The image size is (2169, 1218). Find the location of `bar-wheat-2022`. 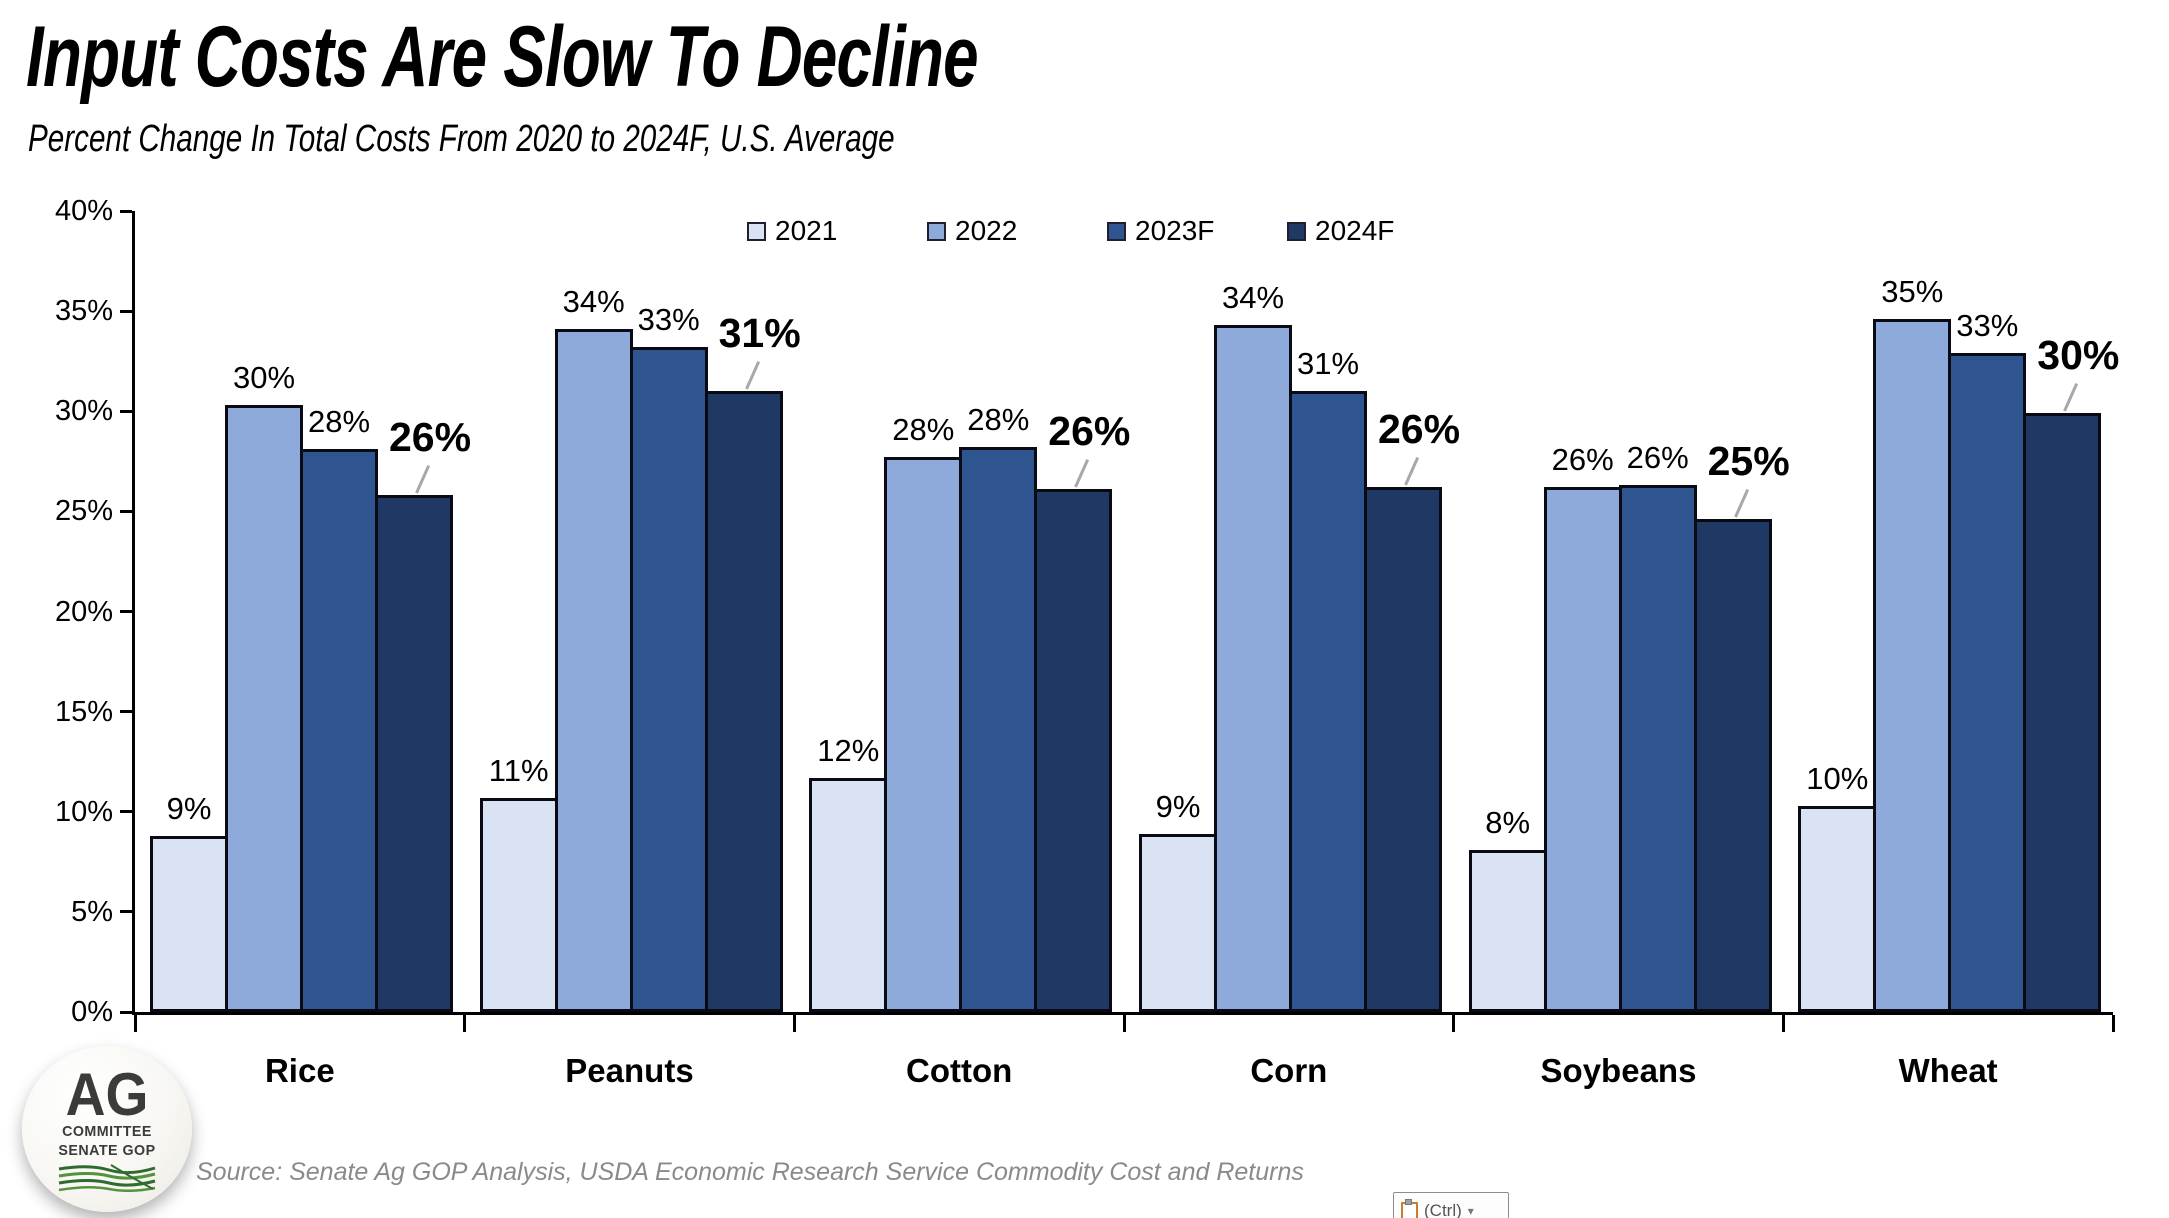

bar-wheat-2022 is located at coordinates (1912, 665).